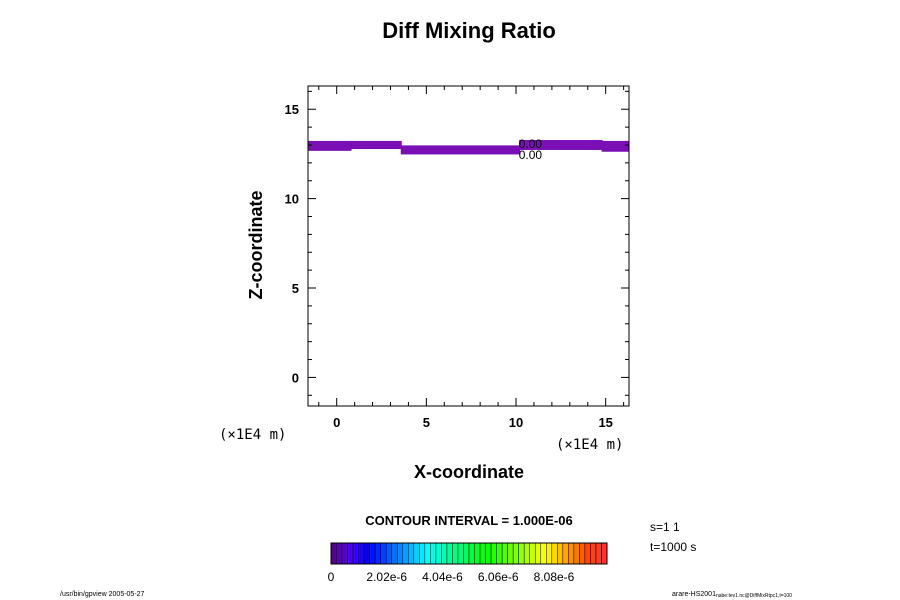  What do you see at coordinates (295, 377) in the screenshot?
I see `y-tick-label: 0` at bounding box center [295, 377].